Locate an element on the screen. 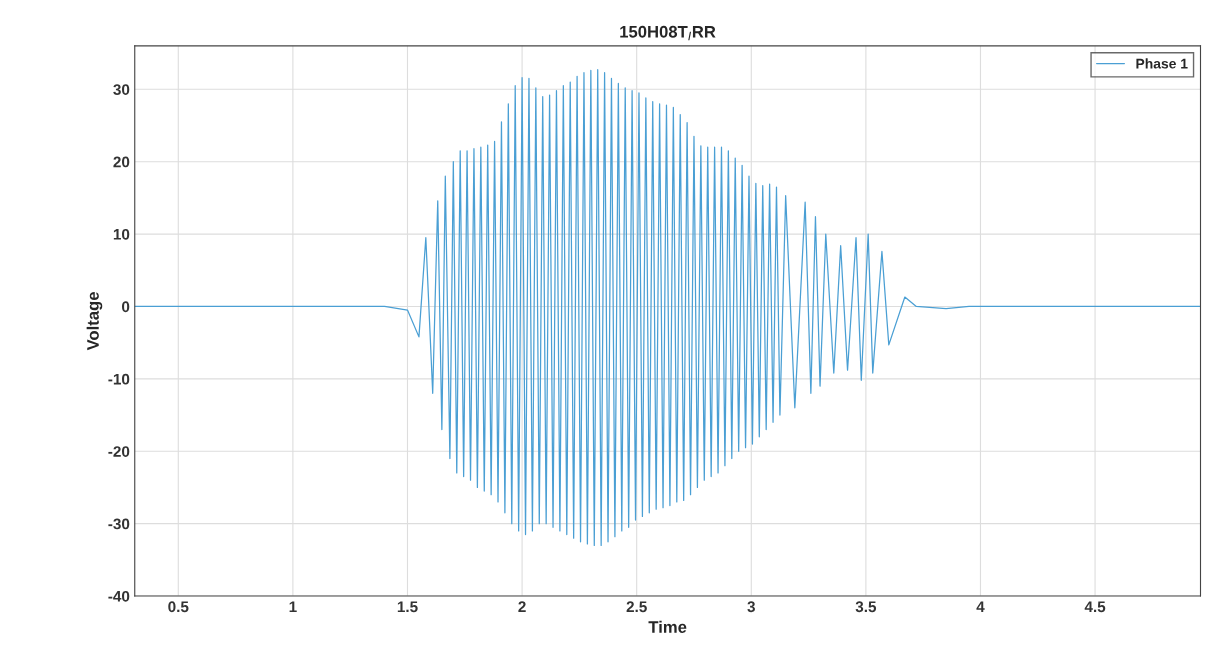  y-tick-label: -10 is located at coordinates (119, 379).